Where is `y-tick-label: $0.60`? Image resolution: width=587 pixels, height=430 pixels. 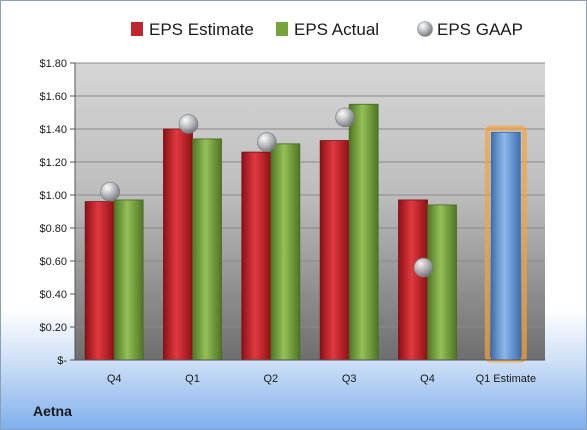 y-tick-label: $0.60 is located at coordinates (53, 262).